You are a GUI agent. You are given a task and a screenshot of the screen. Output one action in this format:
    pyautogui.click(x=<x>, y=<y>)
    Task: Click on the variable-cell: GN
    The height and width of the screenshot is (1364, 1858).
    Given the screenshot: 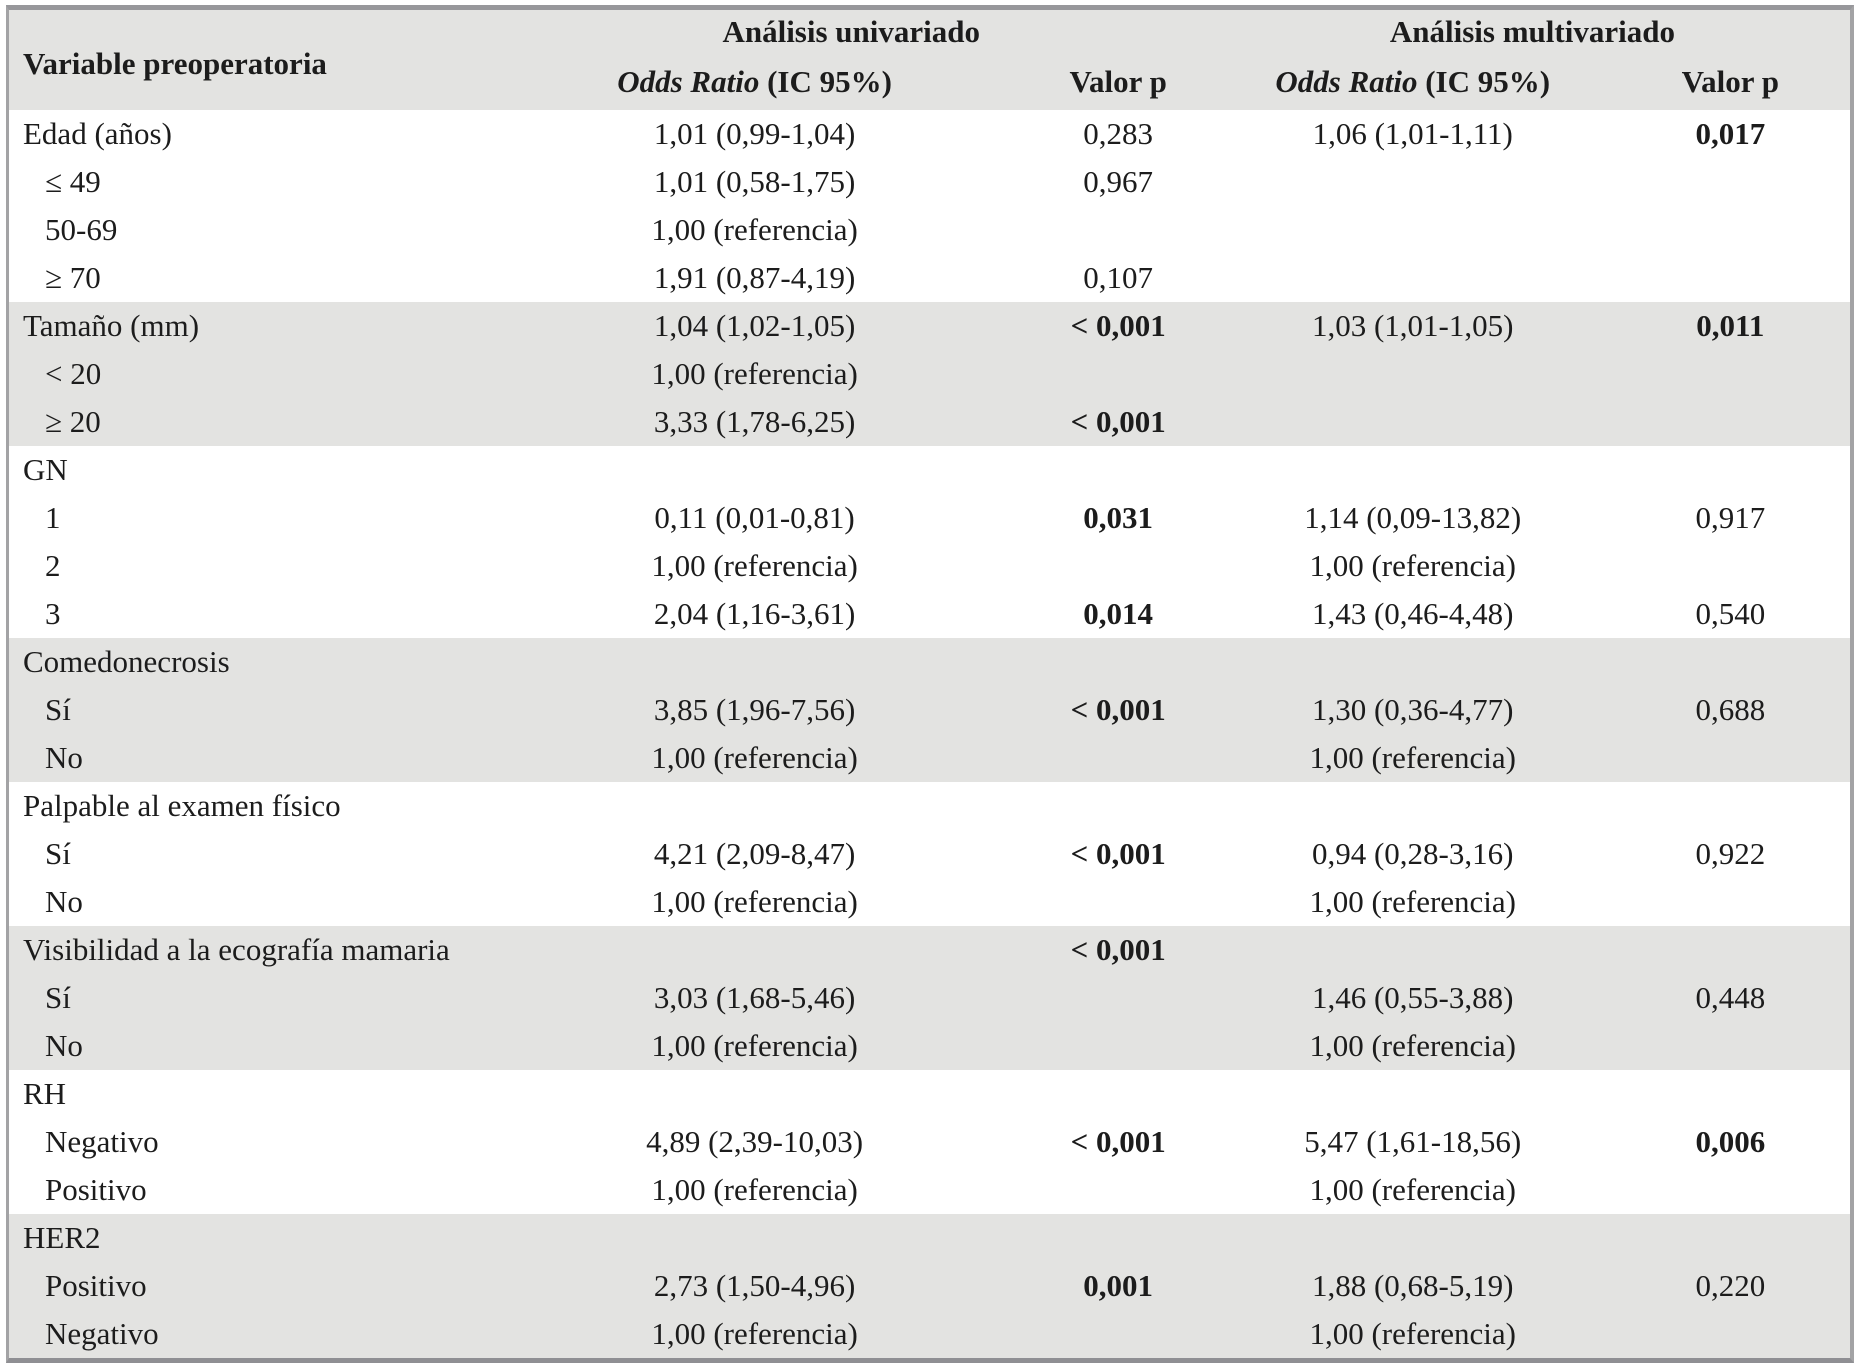 What is the action you would take?
    pyautogui.click(x=45, y=469)
    